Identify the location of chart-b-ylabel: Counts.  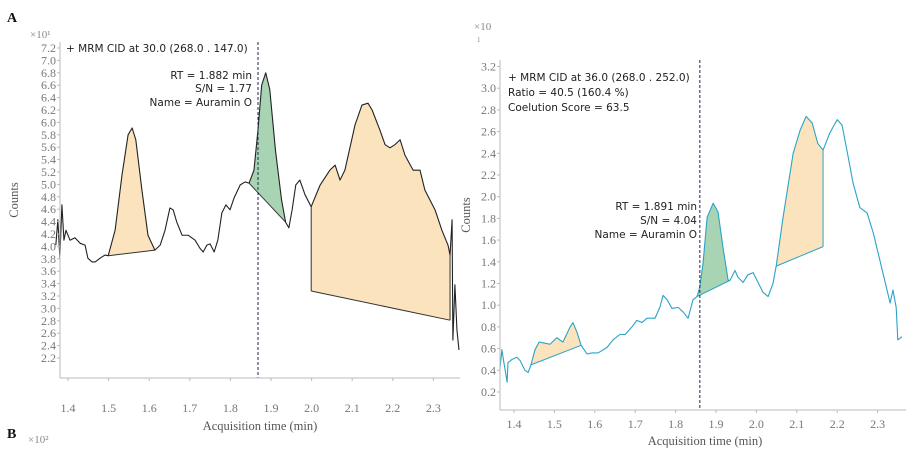
(466, 215).